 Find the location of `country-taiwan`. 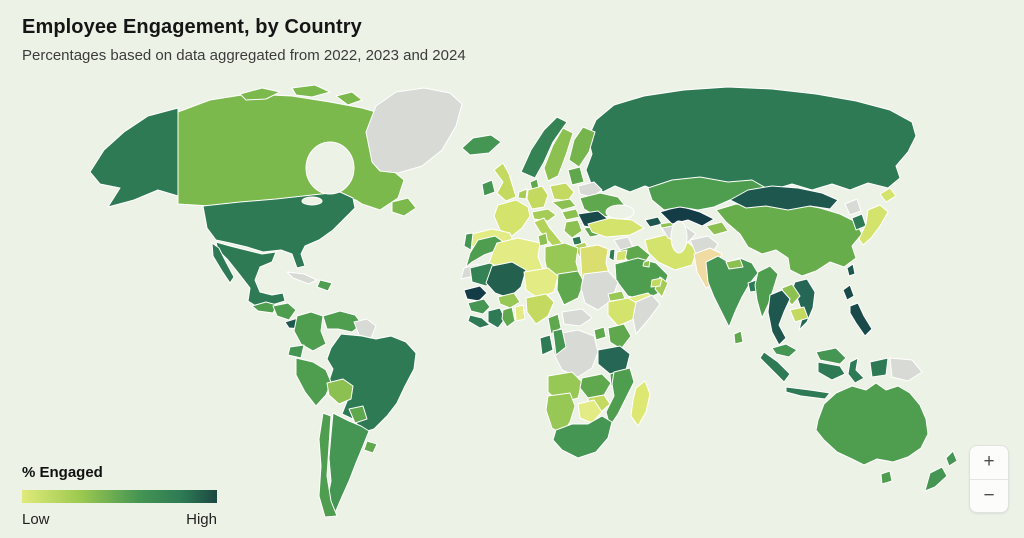

country-taiwan is located at coordinates (851, 270).